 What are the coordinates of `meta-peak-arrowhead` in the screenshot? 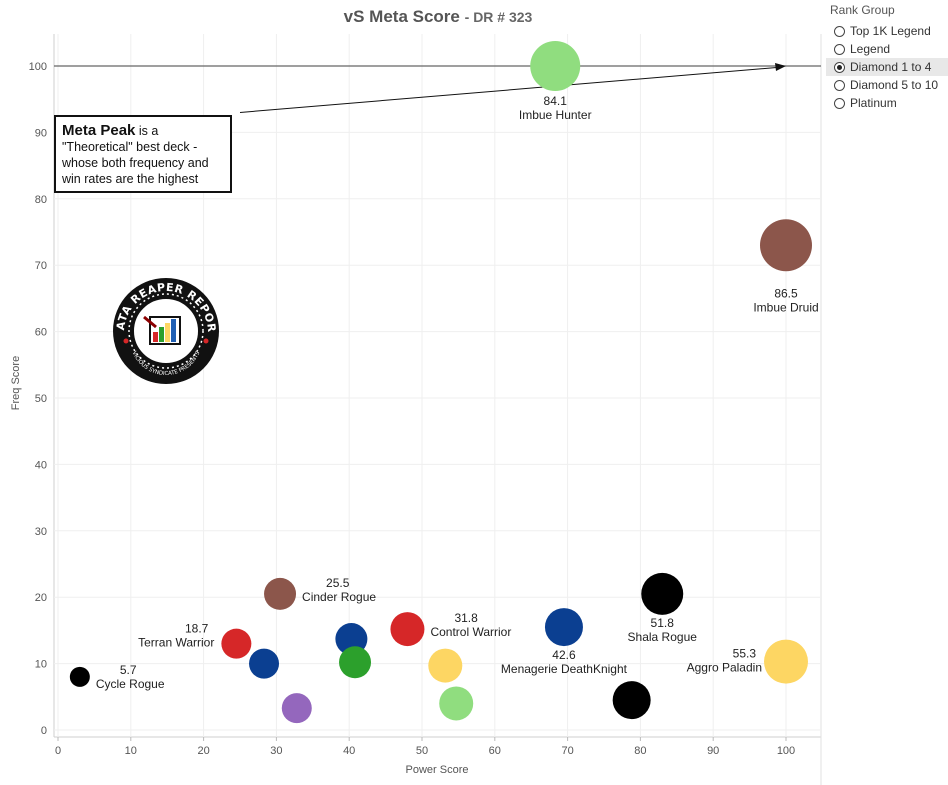 It's located at (780, 67).